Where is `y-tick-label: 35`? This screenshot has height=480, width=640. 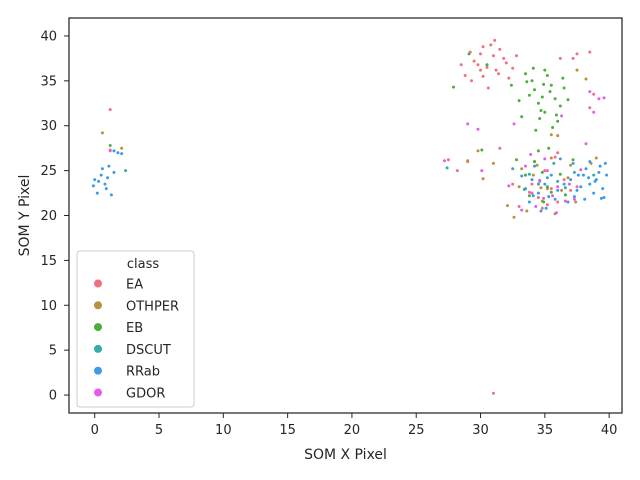 y-tick-label: 35 is located at coordinates (48, 81).